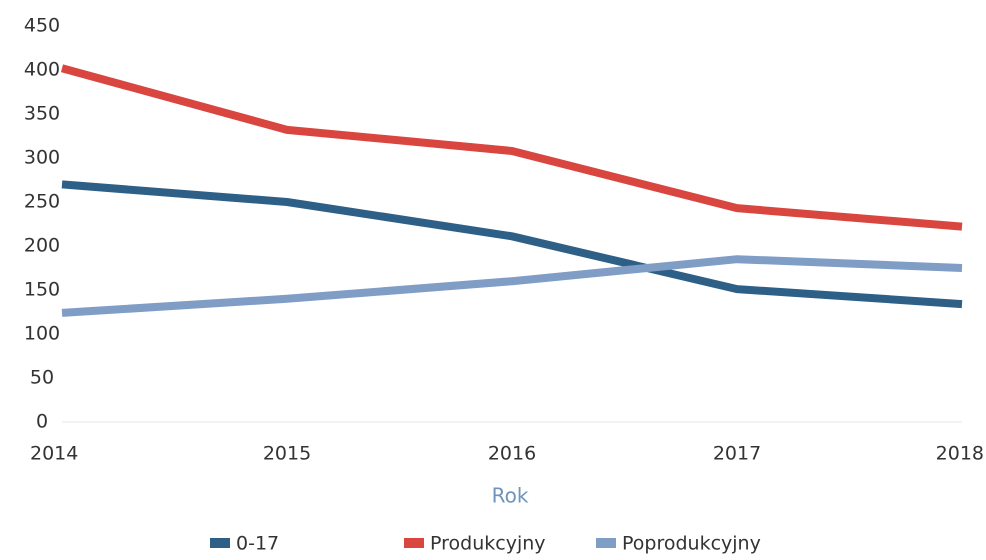  I want to click on y-tick-label: 200, so click(42, 246).